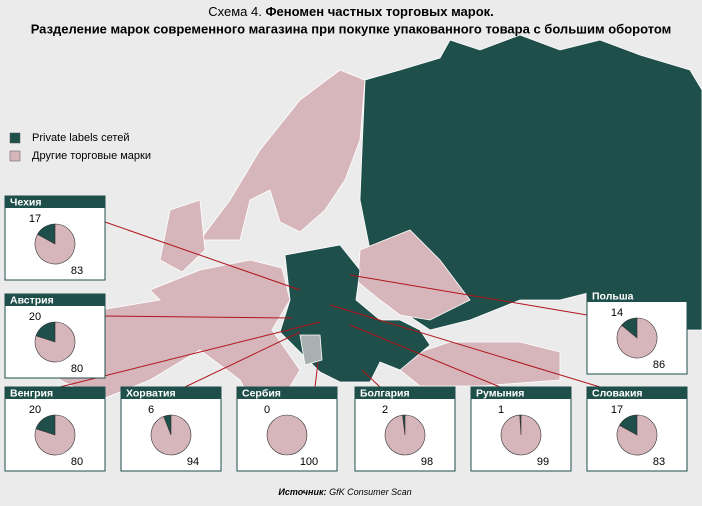  Describe the element at coordinates (282, 155) in the screenshot. I see `scandinavia` at that location.